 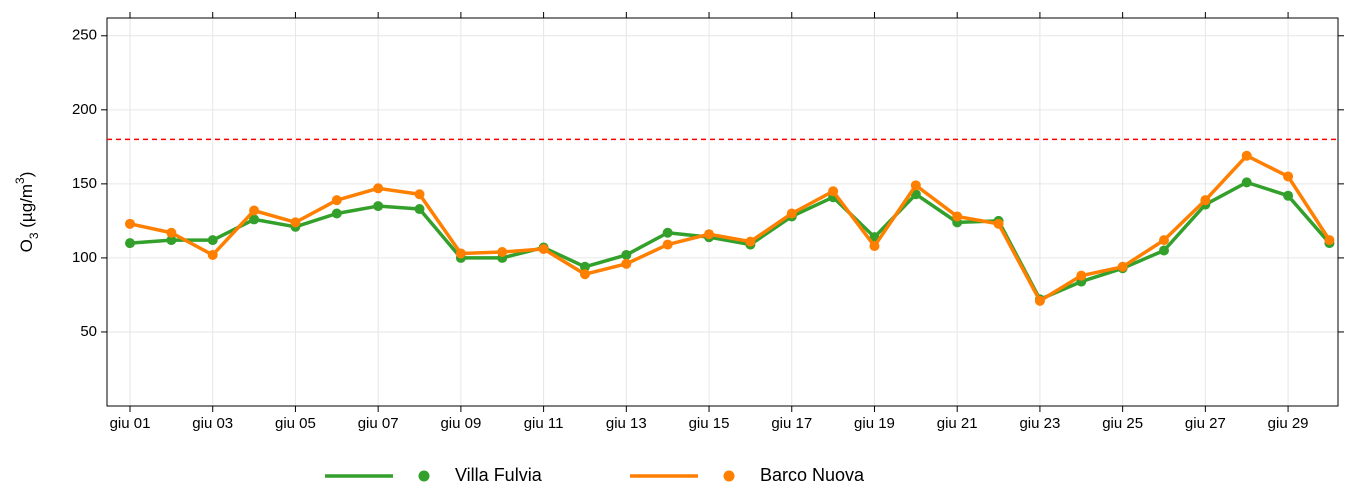 I want to click on x-tick-label: giu 11, so click(x=544, y=423).